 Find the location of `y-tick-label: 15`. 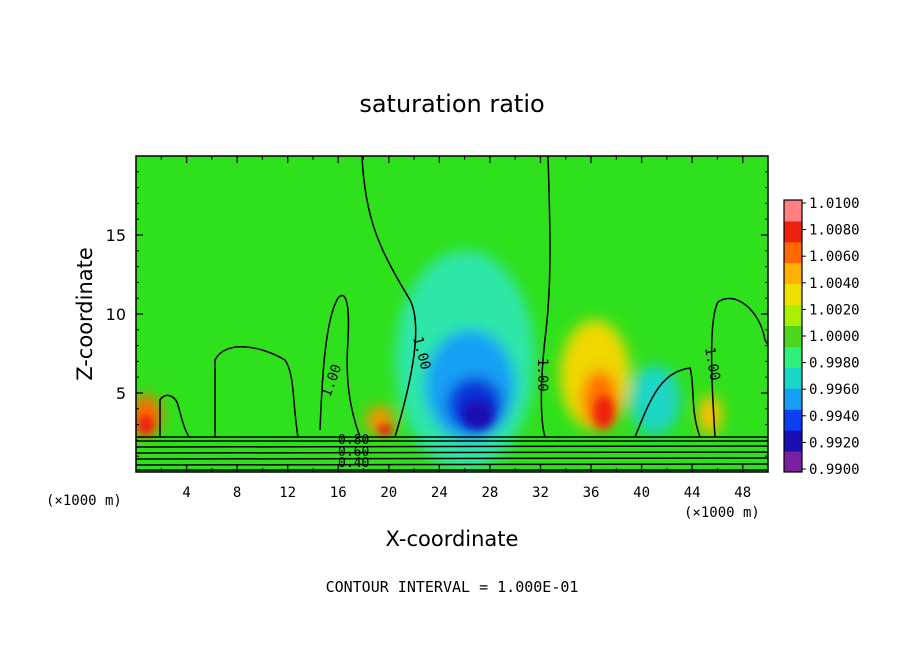

y-tick-label: 15 is located at coordinates (116, 235).